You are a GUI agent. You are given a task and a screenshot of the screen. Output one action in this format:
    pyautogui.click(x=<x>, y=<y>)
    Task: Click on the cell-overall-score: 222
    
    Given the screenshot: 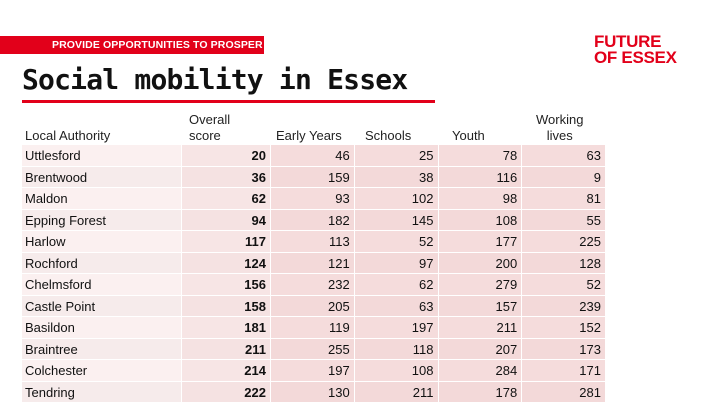 What is the action you would take?
    pyautogui.click(x=226, y=392)
    